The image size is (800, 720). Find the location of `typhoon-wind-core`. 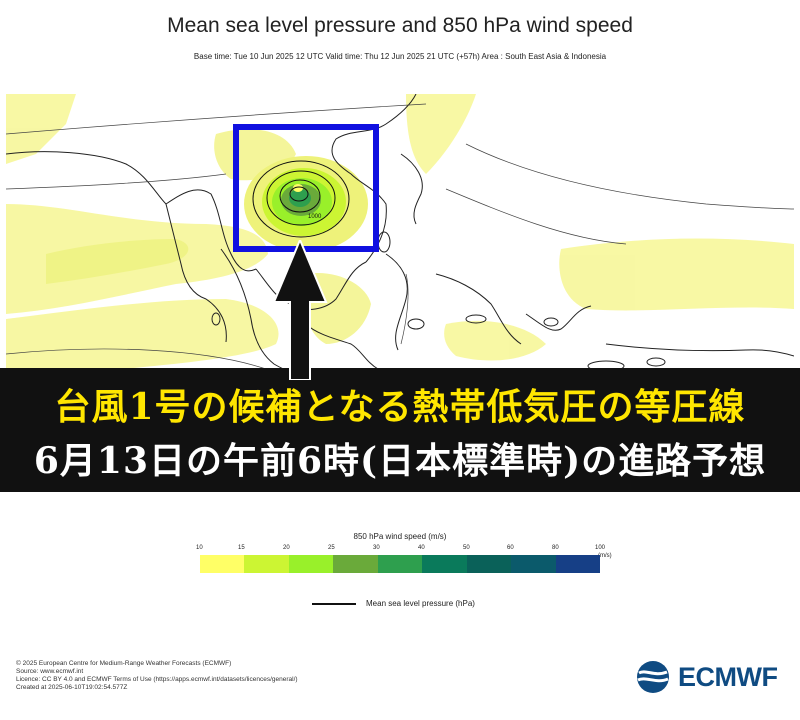

typhoon-wind-core is located at coordinates (306, 204).